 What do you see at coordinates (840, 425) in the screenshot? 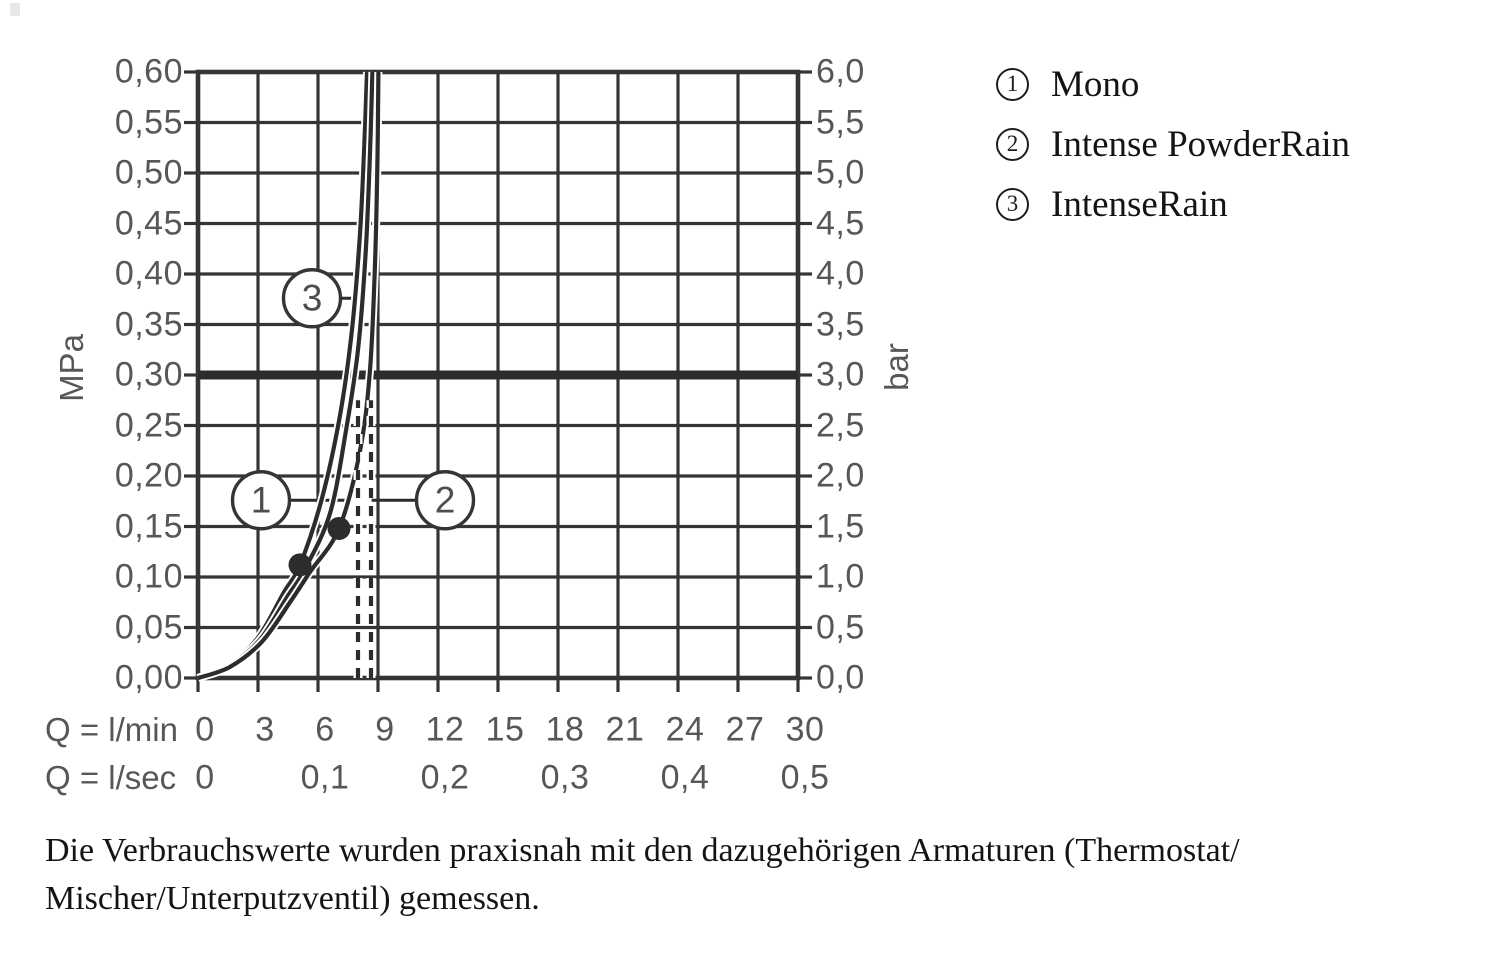
I see `y-right-tick-label: 2,5` at bounding box center [840, 425].